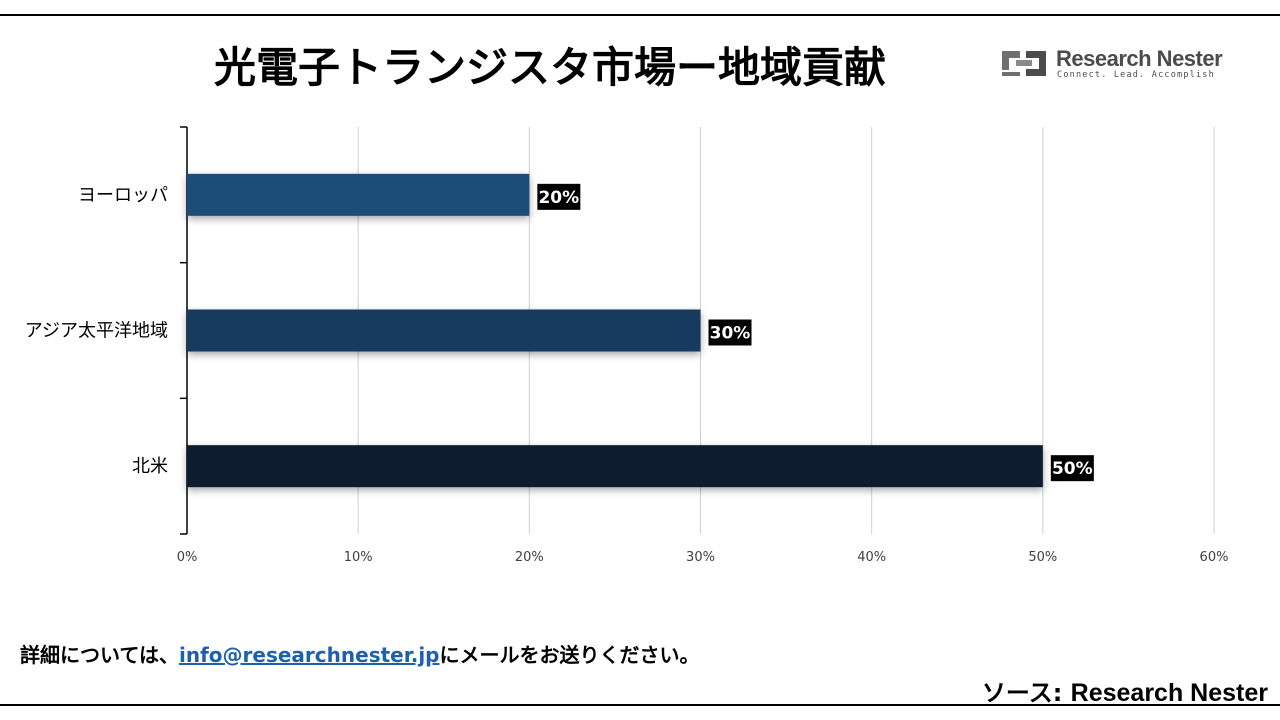 Image resolution: width=1280 pixels, height=720 pixels. Describe the element at coordinates (1136, 75) in the screenshot. I see `logo-tagline: Connect. Lead. Accomplish` at that location.